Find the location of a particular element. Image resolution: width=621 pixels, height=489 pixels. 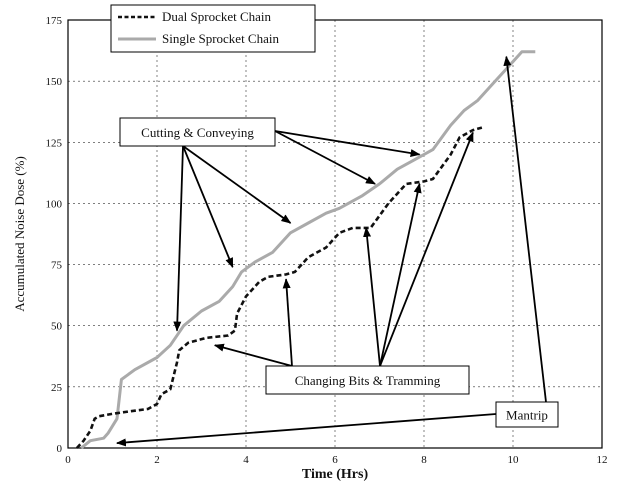

y-tick-label: 150 is located at coordinates (54, 82).